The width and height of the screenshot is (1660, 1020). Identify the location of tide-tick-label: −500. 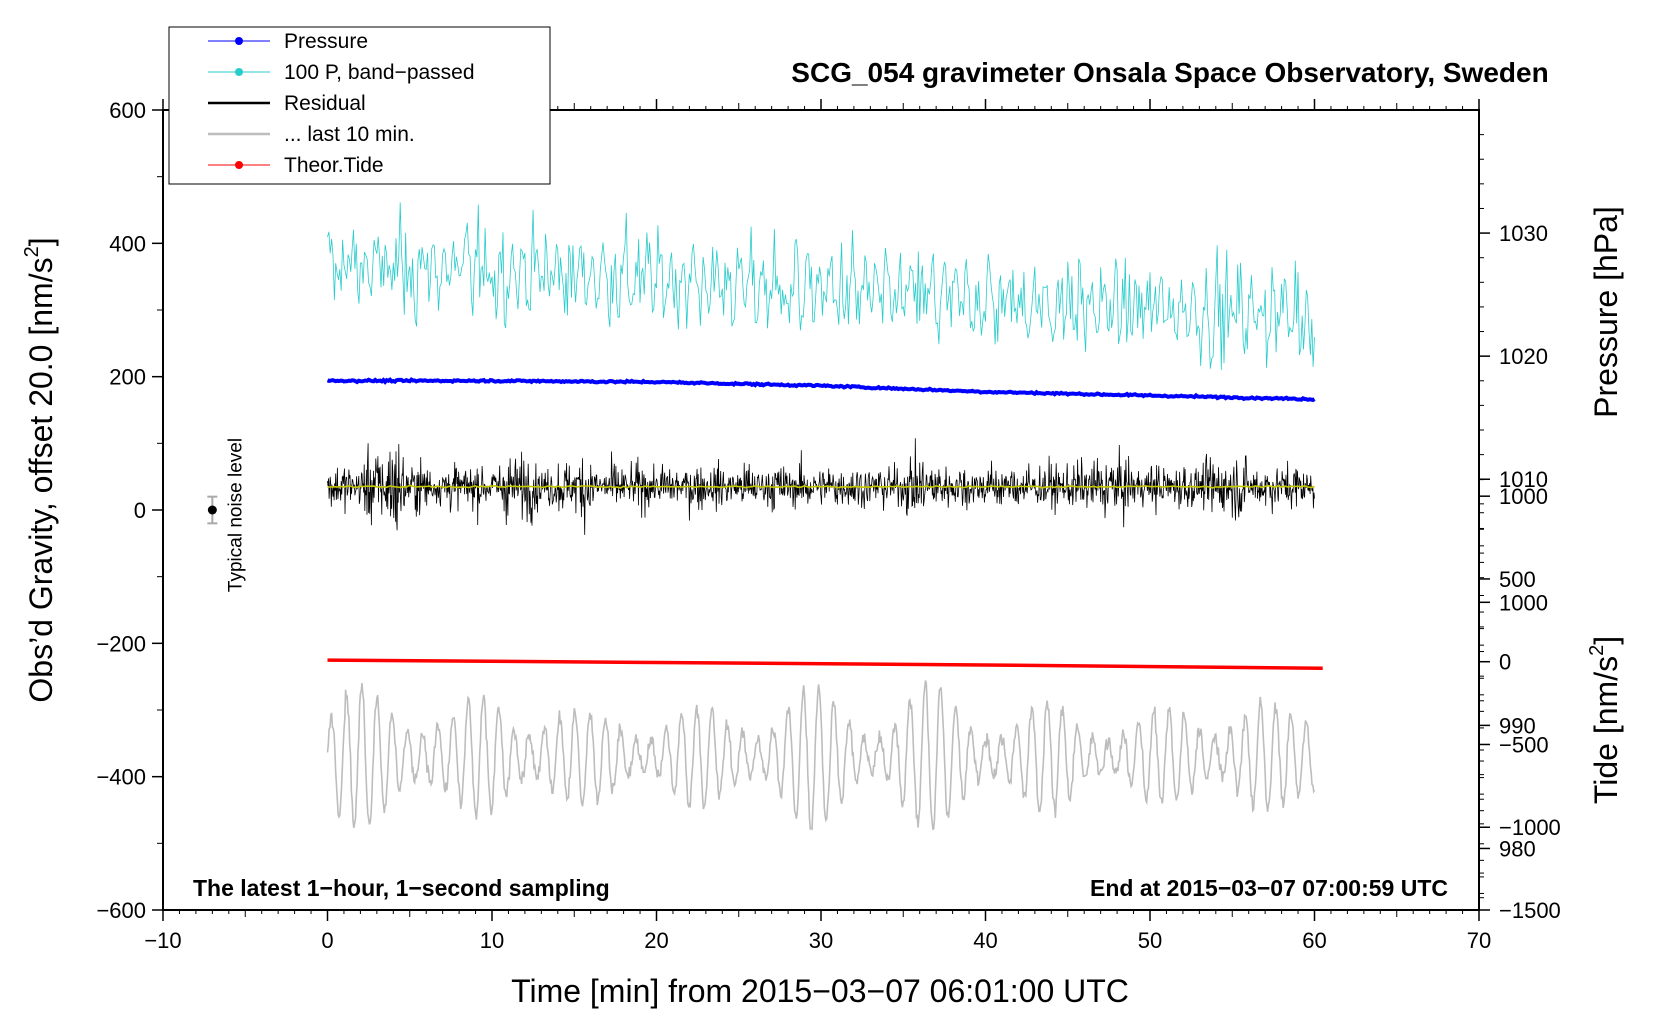
(1524, 744).